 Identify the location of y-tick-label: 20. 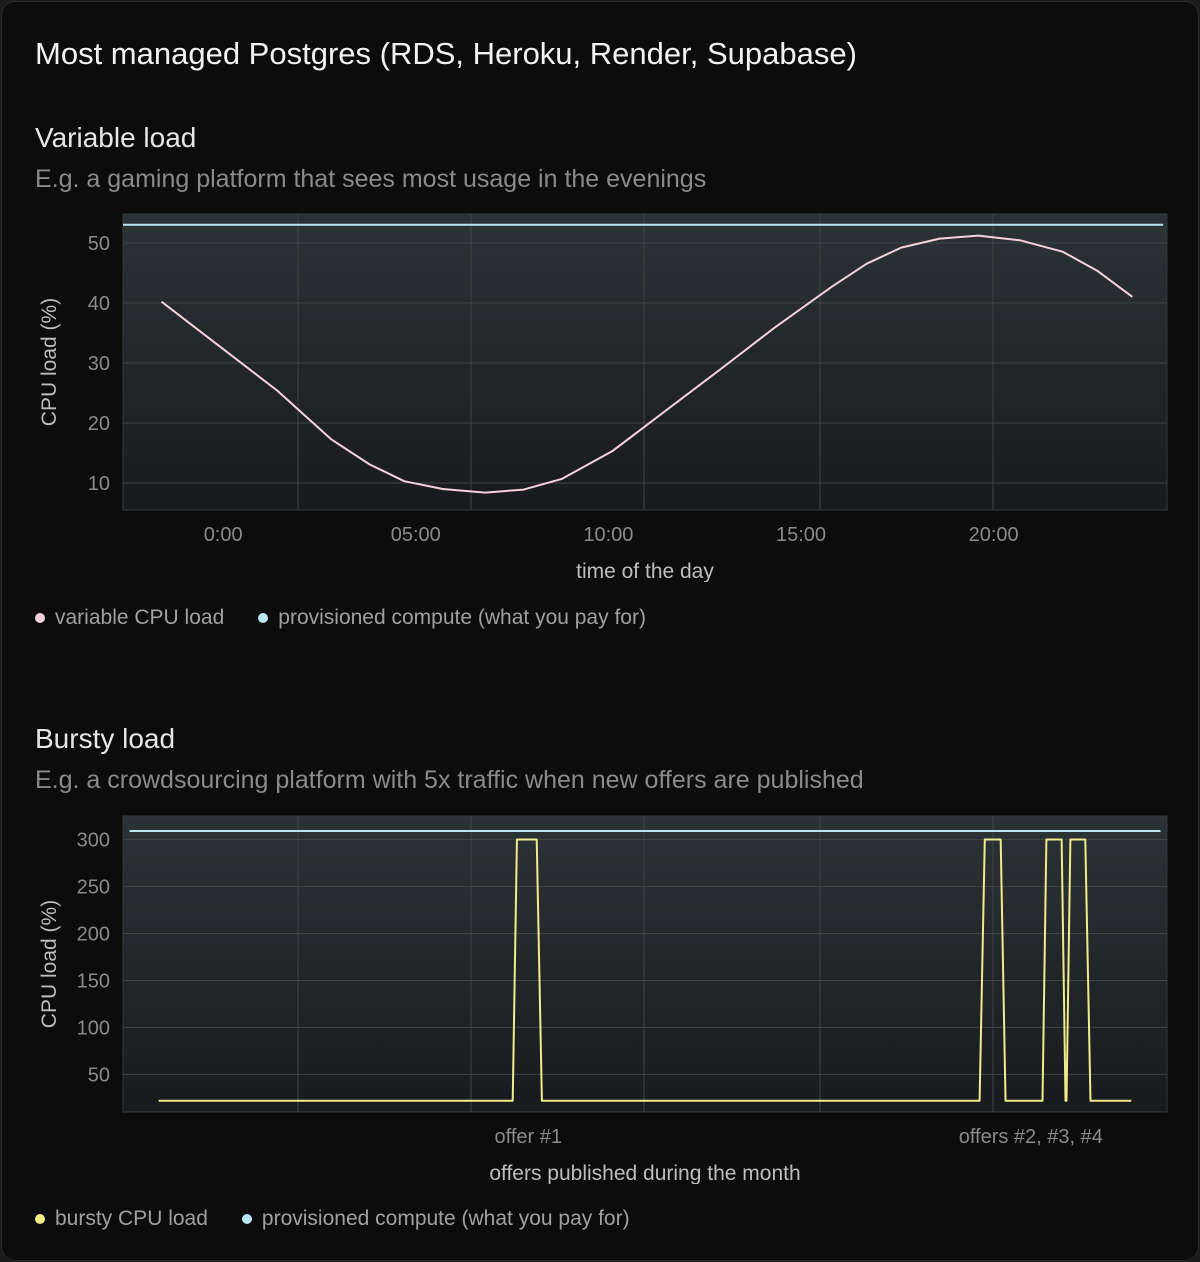
(99, 424).